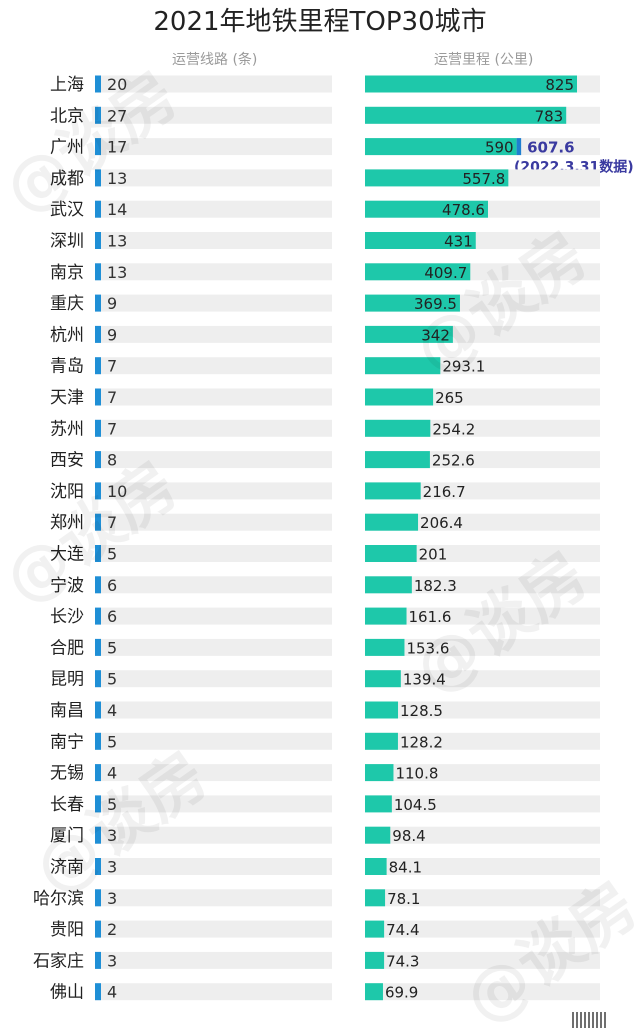 This screenshot has height=1031, width=640. What do you see at coordinates (67, 774) in the screenshot?
I see `city-label: 无锡` at bounding box center [67, 774].